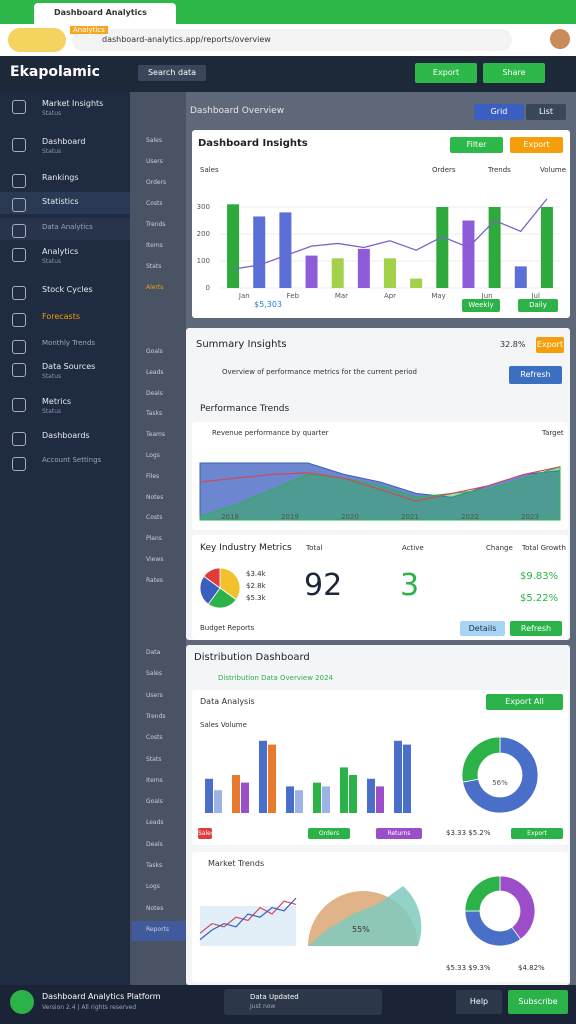 This screenshot has width=576, height=1024. I want to click on nav-sub: Status, so click(52, 151).